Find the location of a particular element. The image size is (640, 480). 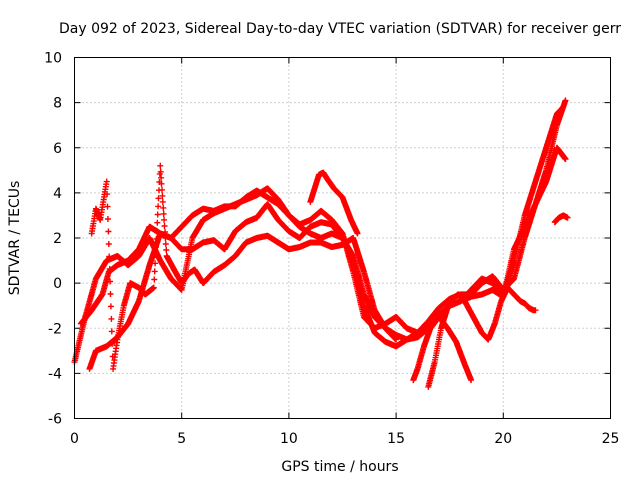

y-tick-label: 6 is located at coordinates (57, 149).